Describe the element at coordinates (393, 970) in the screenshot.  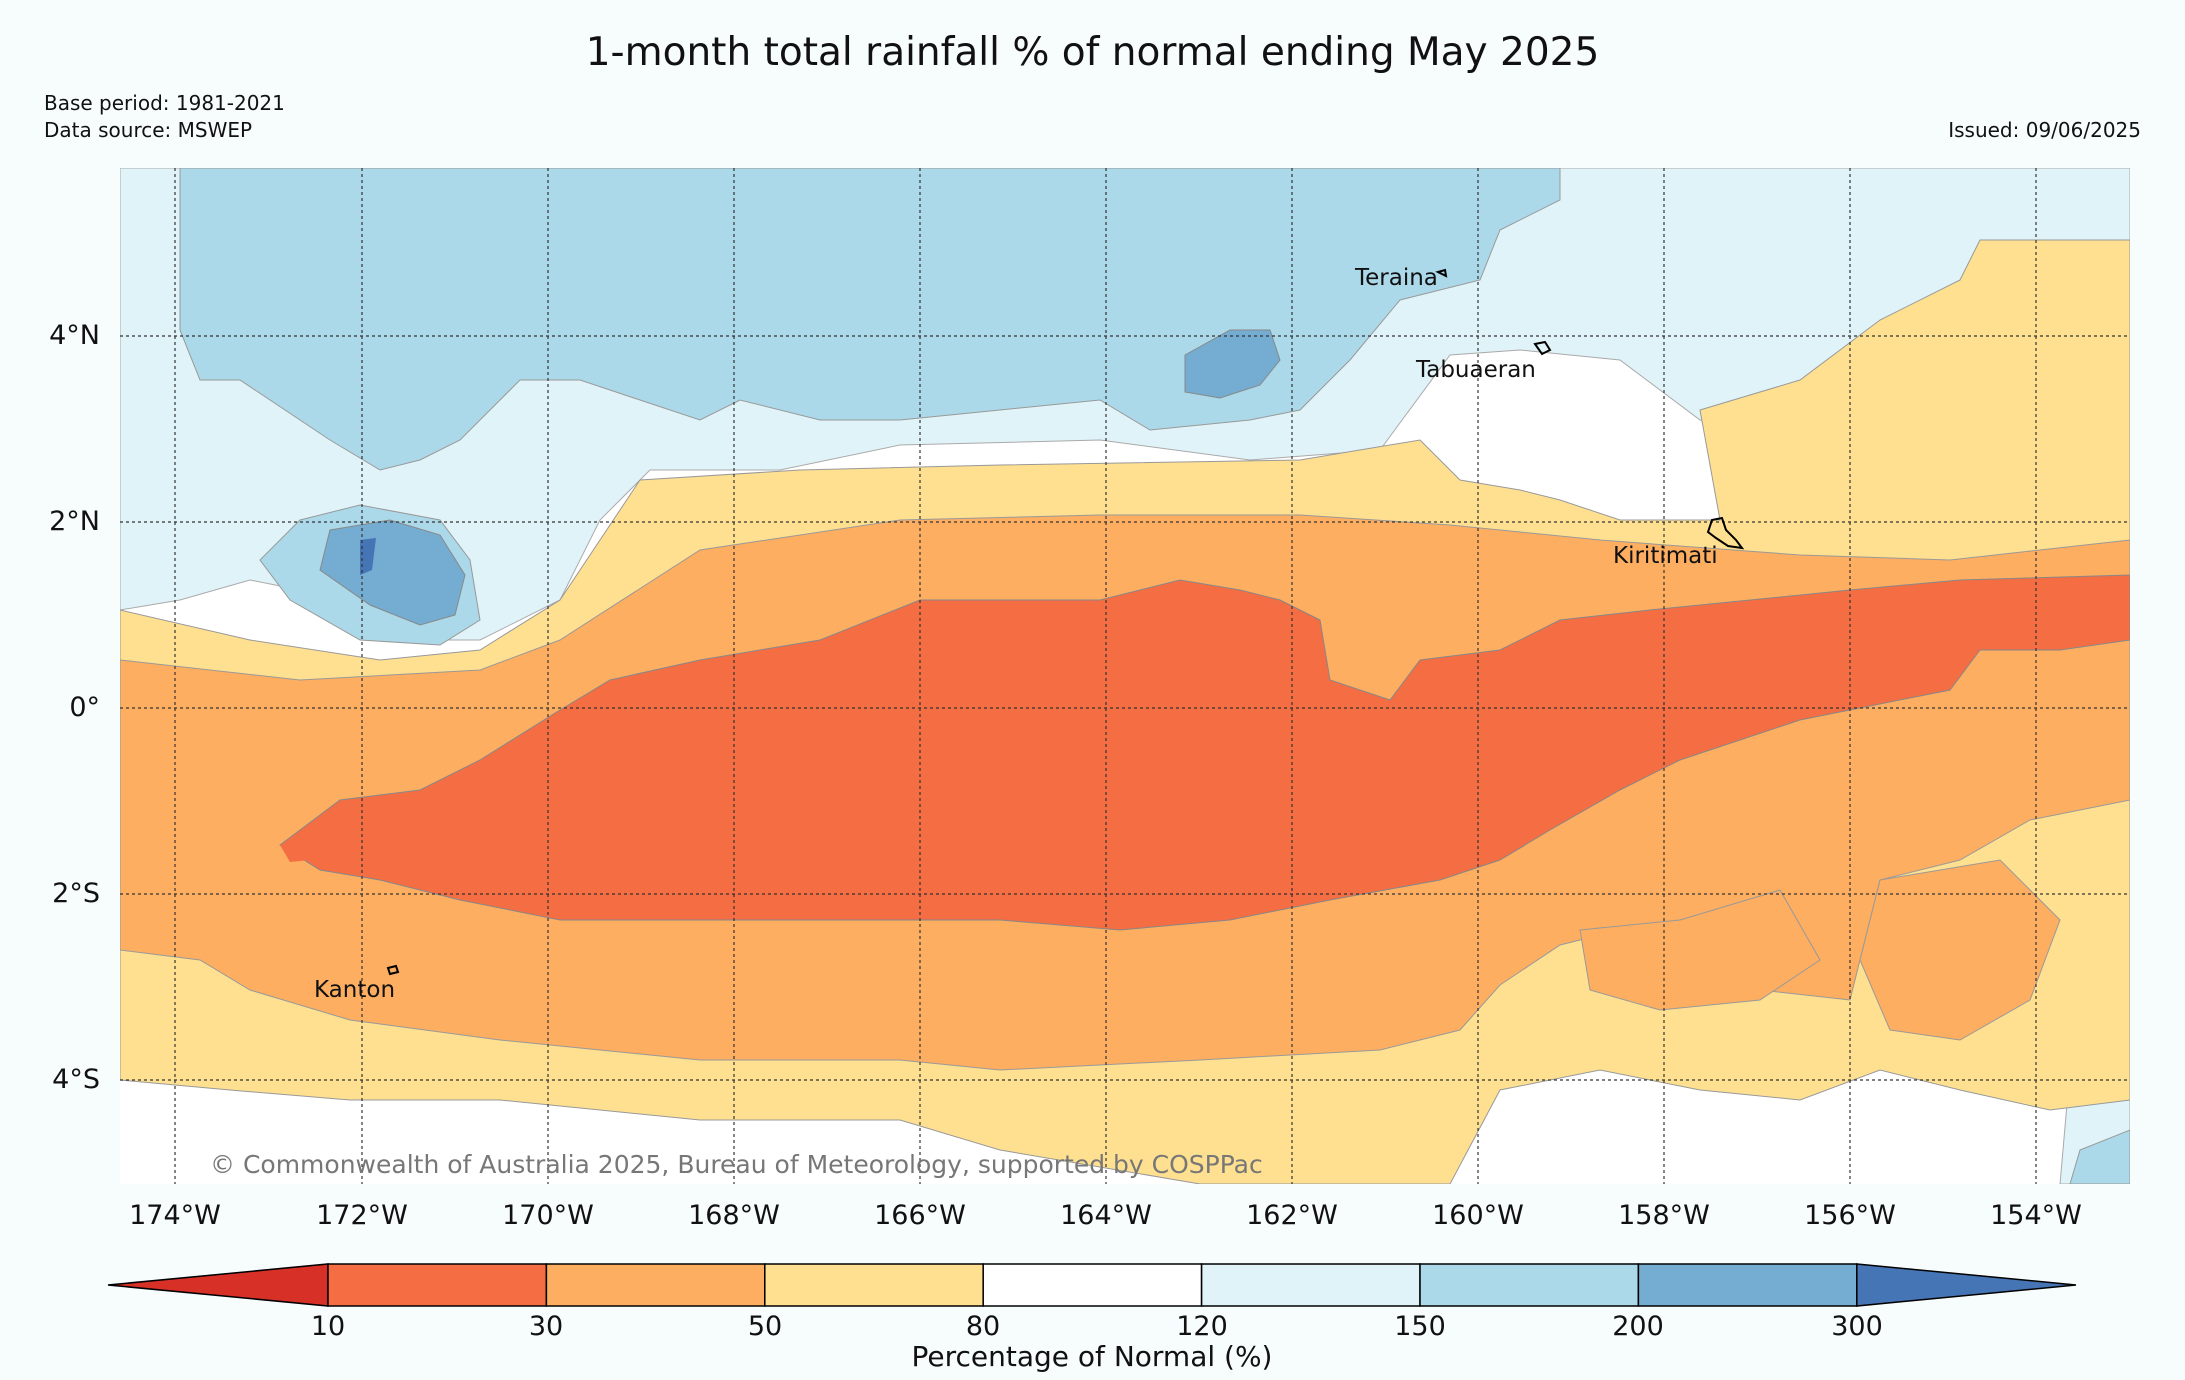
I see `island-kanton` at that location.